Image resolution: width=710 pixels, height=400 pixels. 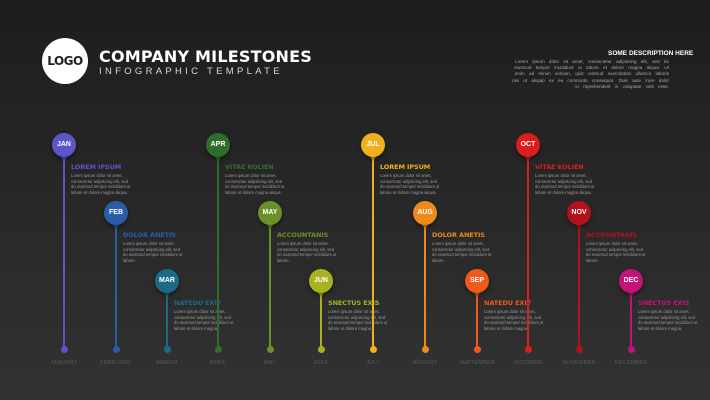 What do you see at coordinates (579, 363) in the screenshot?
I see `month-label: NOVEMBER` at bounding box center [579, 363].